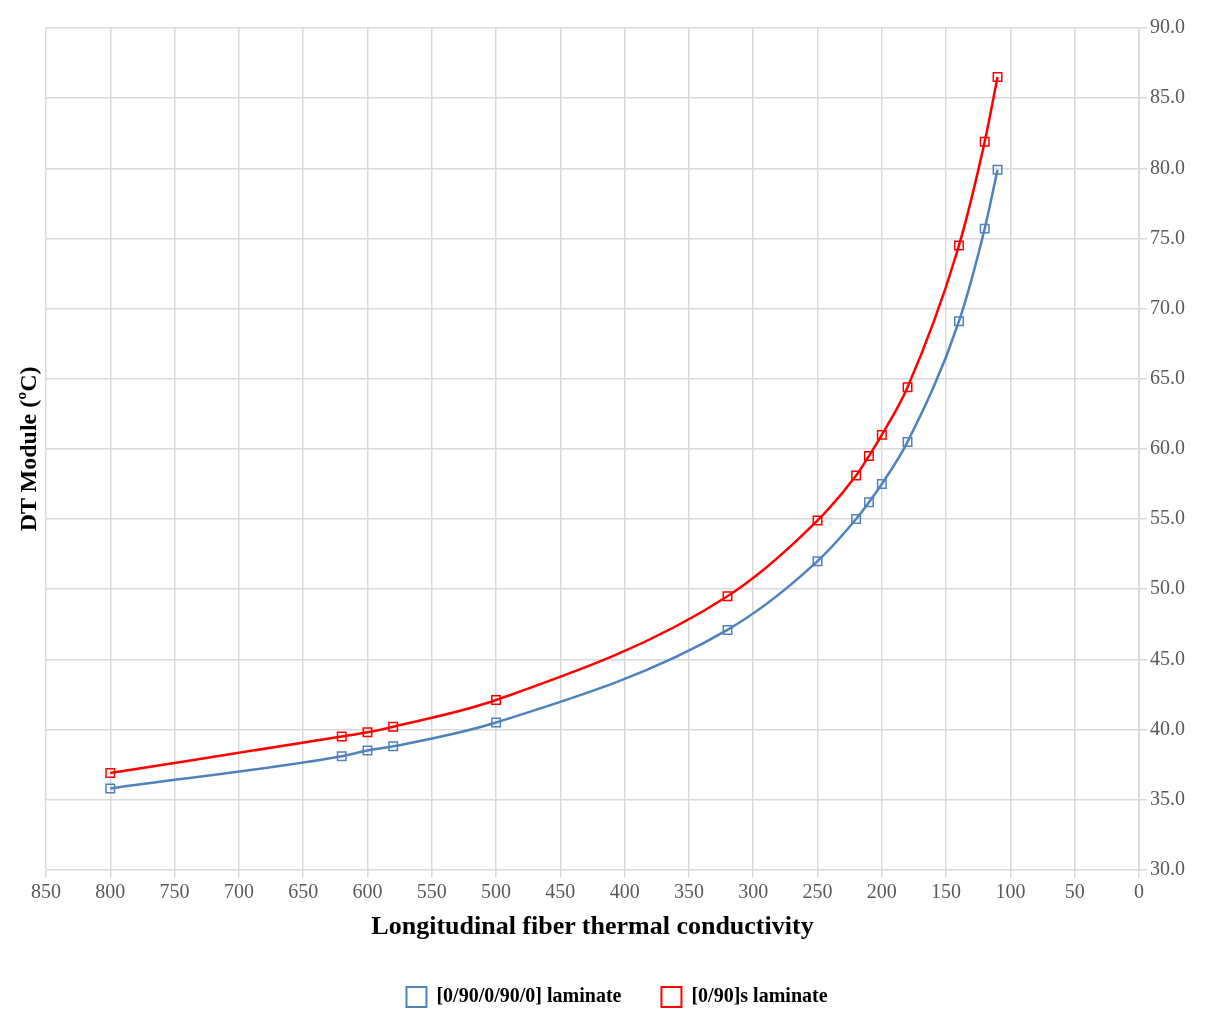 The height and width of the screenshot is (1035, 1206). Describe the element at coordinates (1167, 797) in the screenshot. I see `y-tick-label: 35.0` at that location.